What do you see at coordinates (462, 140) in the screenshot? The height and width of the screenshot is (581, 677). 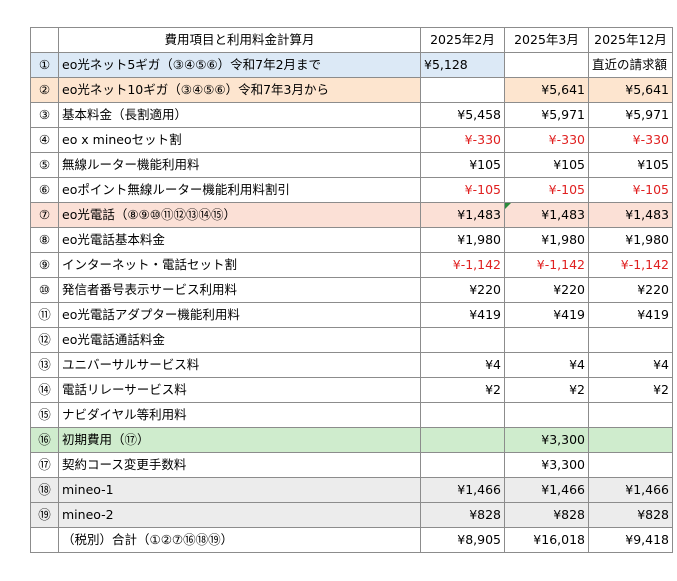 I see `row-feb-cell: ¥-330` at bounding box center [462, 140].